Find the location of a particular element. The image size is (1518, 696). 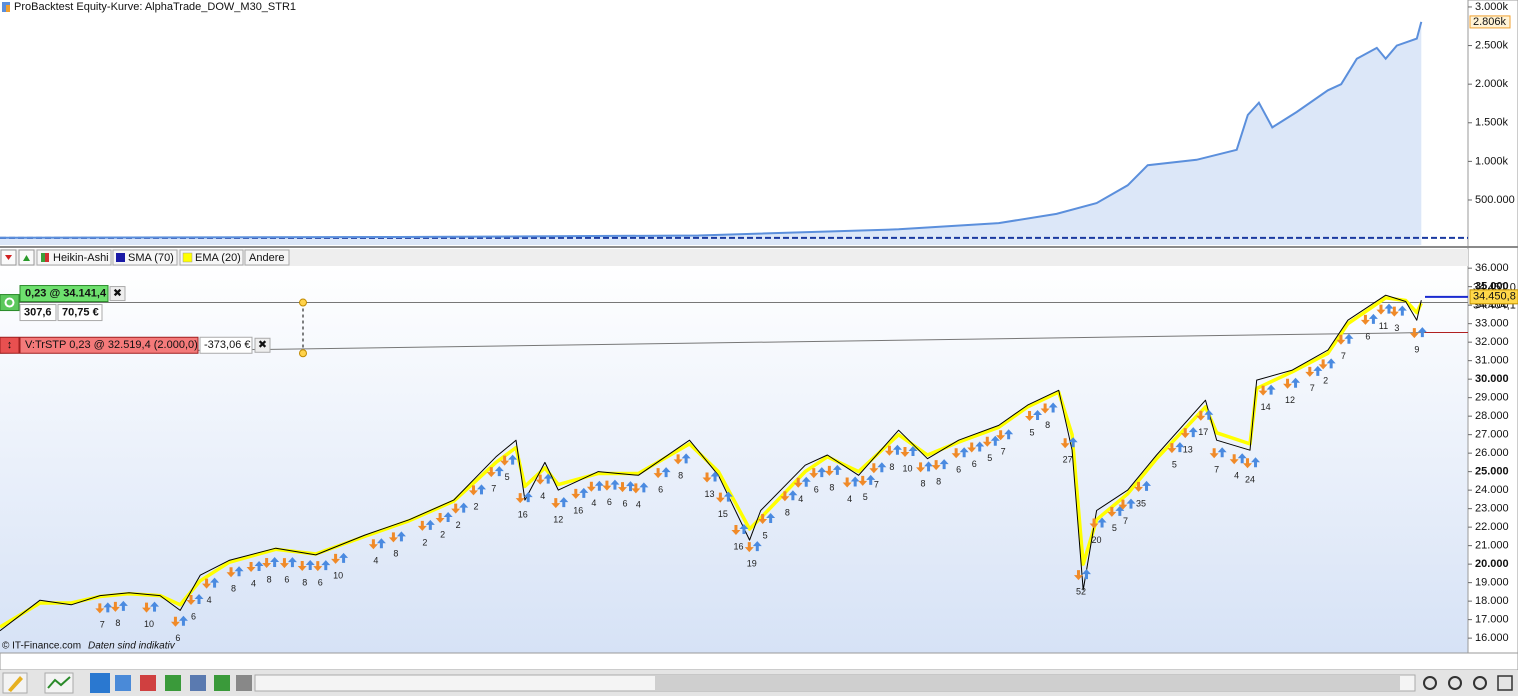

fit-button is located at coordinates (1505, 683).